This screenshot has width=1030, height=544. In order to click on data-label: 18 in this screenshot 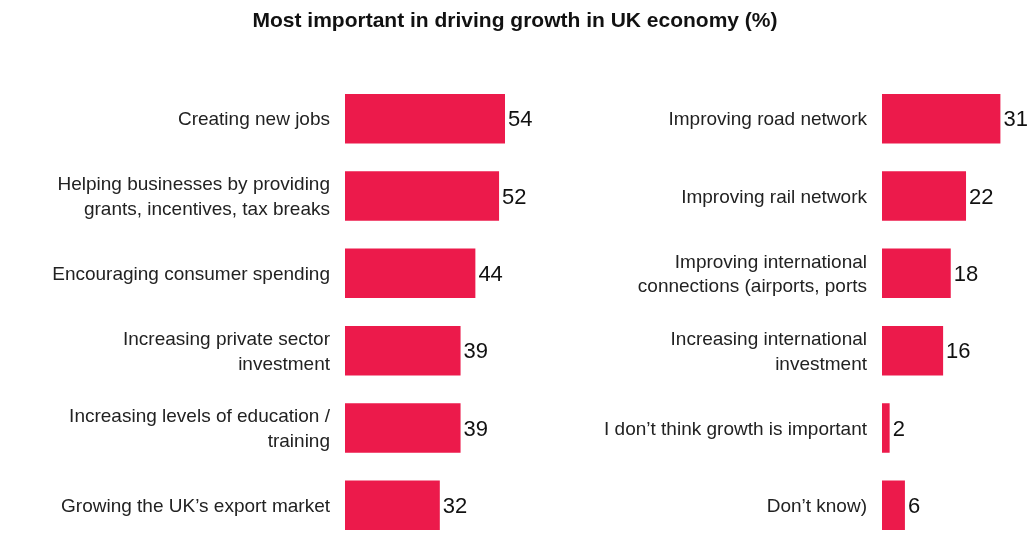, I will do `click(966, 273)`.